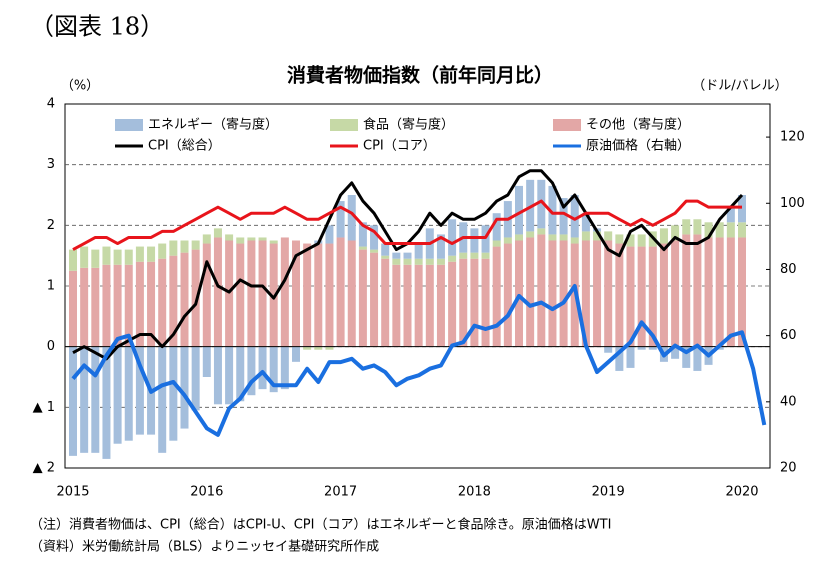  What do you see at coordinates (206, 492) in the screenshot?
I see `x-tick-label: 2016` at bounding box center [206, 492].